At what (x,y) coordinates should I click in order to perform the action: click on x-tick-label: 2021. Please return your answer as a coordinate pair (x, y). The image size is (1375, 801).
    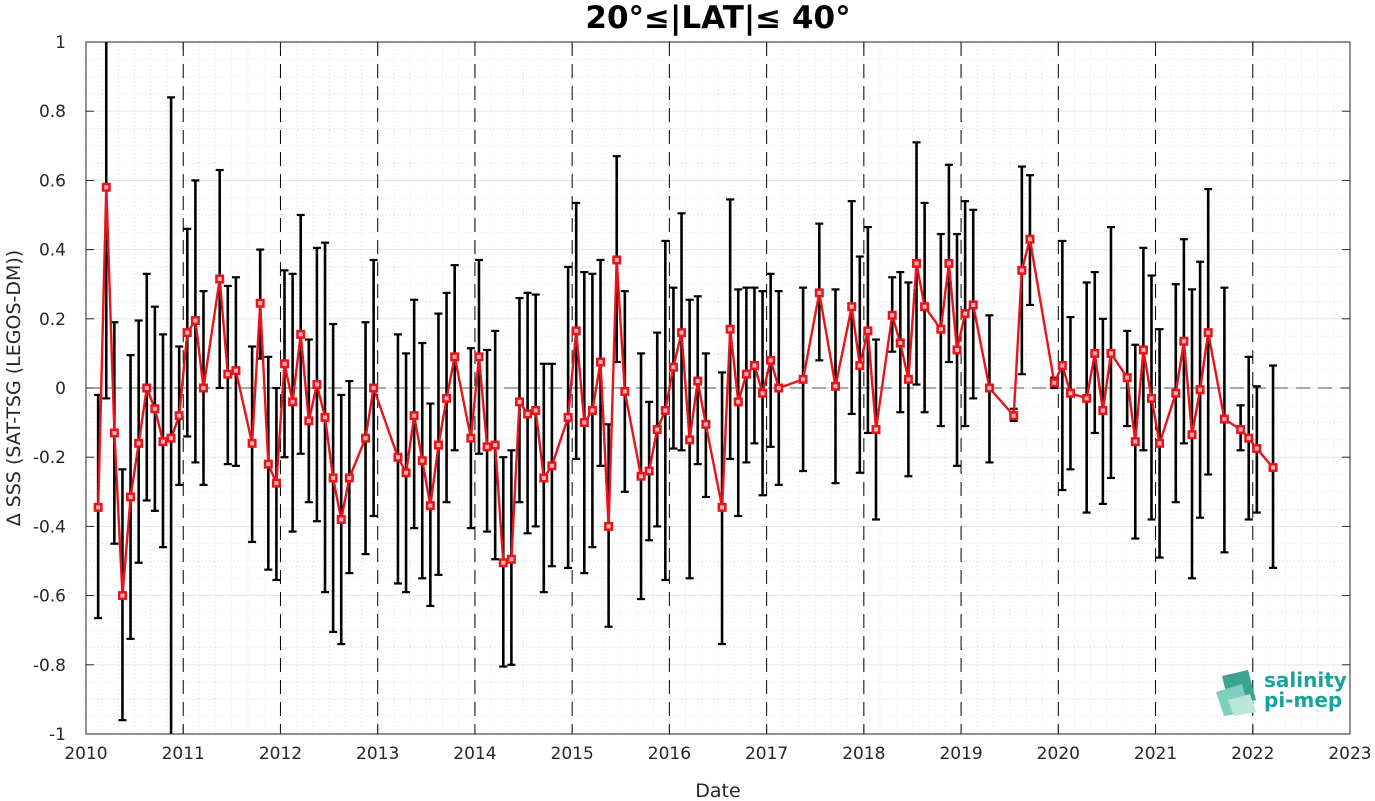
    Looking at the image, I should click on (1155, 754).